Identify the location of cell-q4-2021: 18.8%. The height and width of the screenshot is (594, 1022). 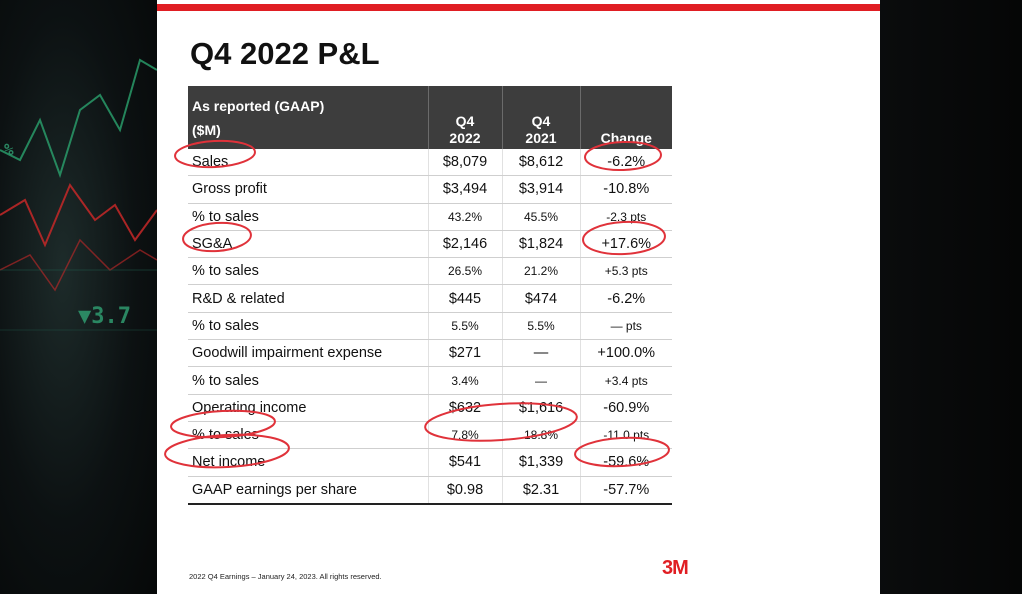
(540, 435).